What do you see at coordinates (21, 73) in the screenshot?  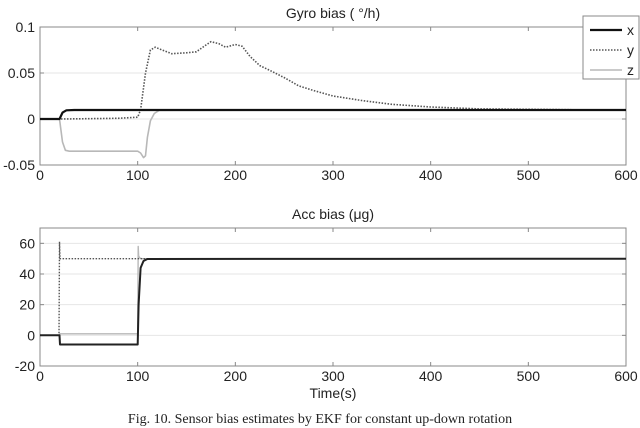 I see `y-tick-label: 0.05` at bounding box center [21, 73].